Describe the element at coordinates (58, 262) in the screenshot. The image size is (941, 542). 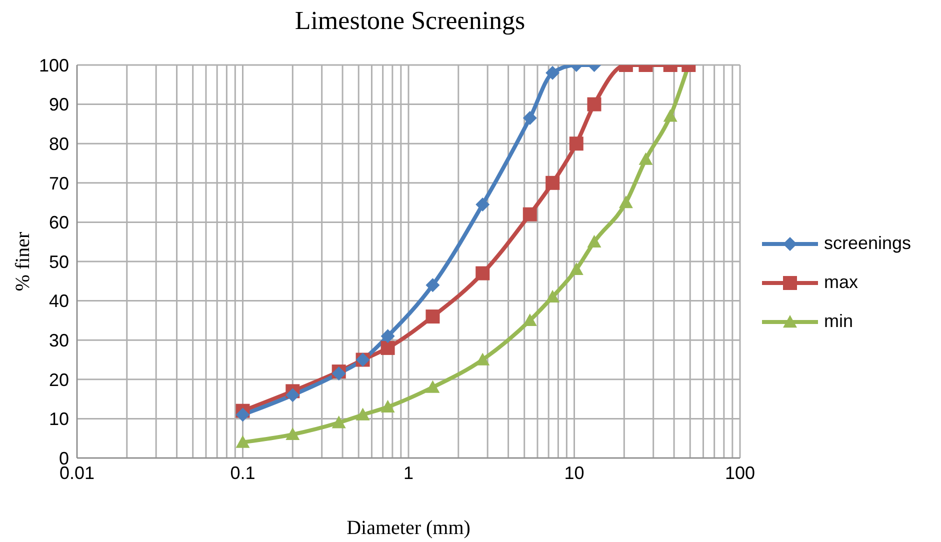
I see `y-tick-label: 50` at that location.